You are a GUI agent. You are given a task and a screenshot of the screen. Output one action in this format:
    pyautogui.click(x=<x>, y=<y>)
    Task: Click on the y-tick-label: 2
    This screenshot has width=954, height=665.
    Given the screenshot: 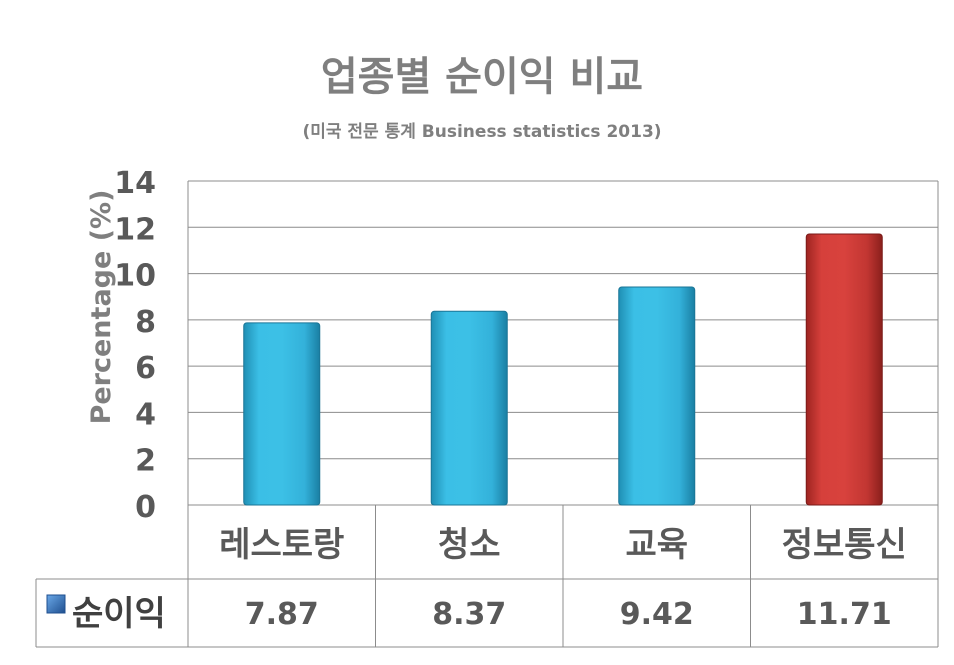 What is the action you would take?
    pyautogui.click(x=145, y=461)
    